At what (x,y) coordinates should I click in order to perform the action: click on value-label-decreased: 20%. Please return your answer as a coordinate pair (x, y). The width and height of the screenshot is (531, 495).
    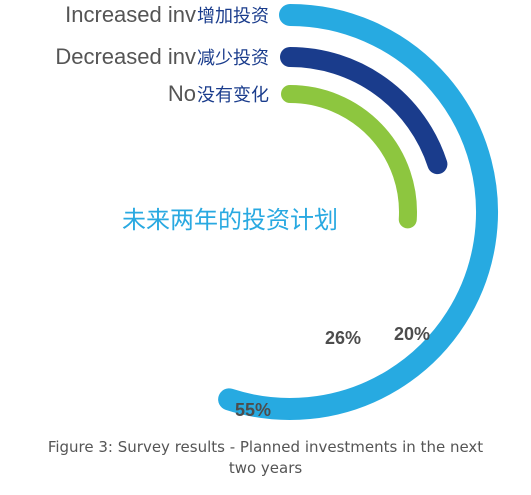
    Looking at the image, I should click on (412, 334).